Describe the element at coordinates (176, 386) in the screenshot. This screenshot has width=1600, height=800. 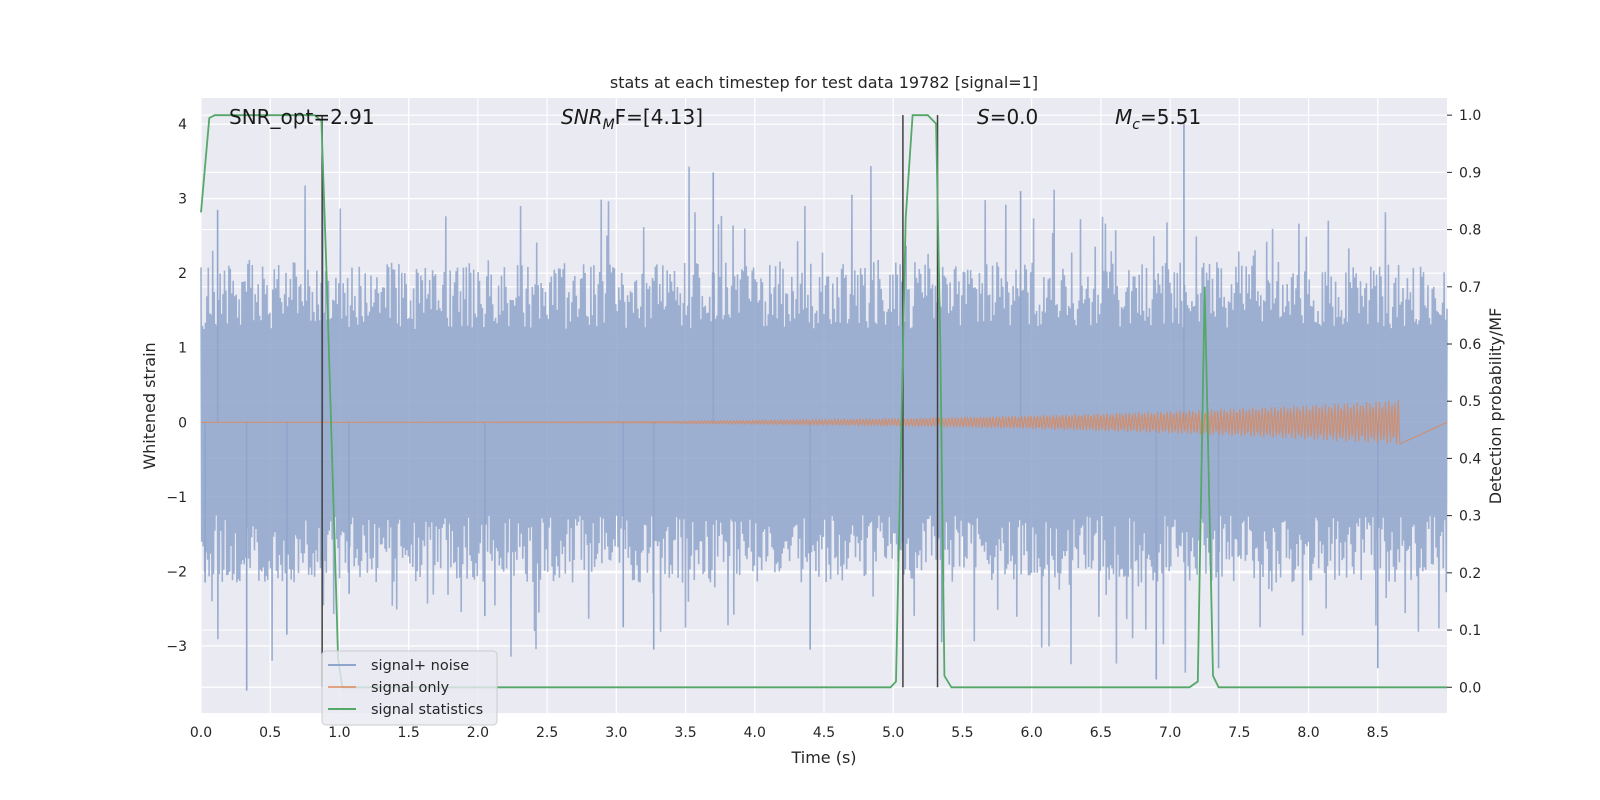
I see `y-ticks-left: 4 3 2 1 0 −1 −2 −3` at that location.